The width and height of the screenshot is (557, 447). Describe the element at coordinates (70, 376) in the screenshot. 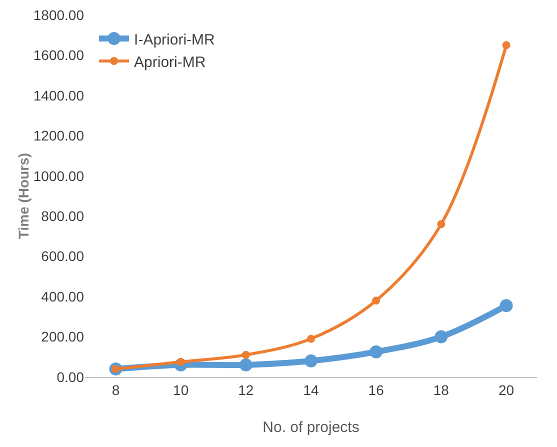

I see `y-tick-label: 0.00` at that location.